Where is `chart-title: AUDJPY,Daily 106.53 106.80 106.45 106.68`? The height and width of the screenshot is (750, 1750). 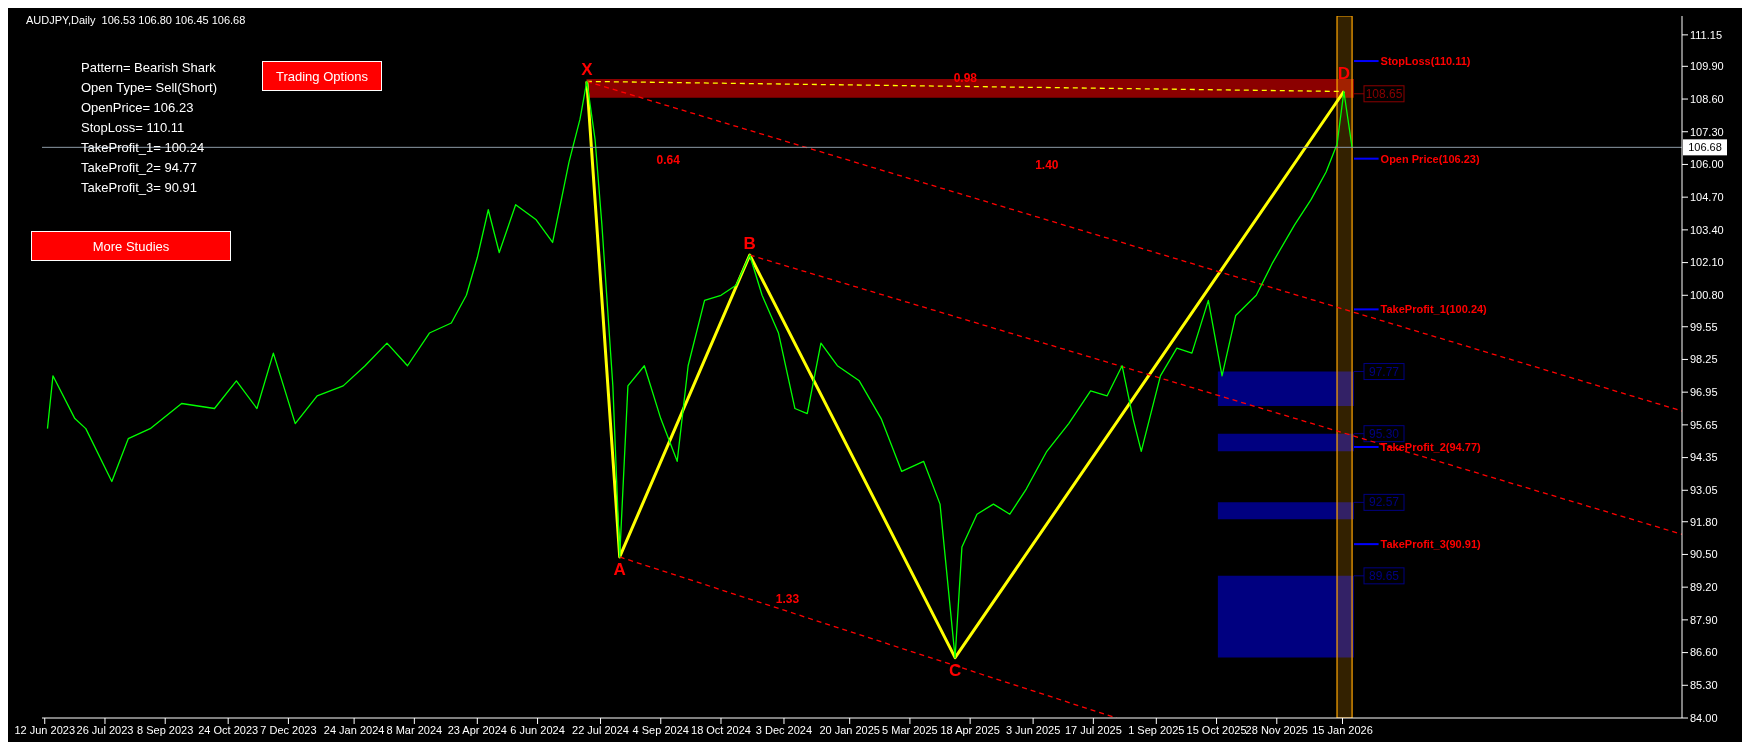
chart-title: AUDJPY,Daily 106.53 106.80 106.45 106.68 is located at coordinates (136, 20).